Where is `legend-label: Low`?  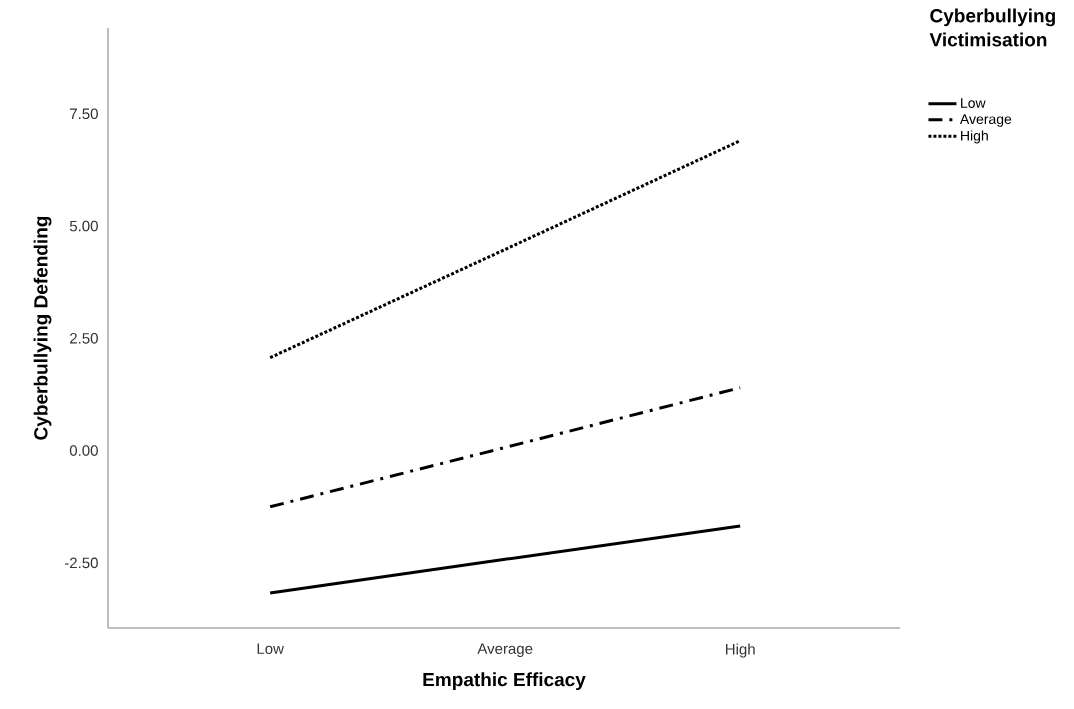 legend-label: Low is located at coordinates (973, 103).